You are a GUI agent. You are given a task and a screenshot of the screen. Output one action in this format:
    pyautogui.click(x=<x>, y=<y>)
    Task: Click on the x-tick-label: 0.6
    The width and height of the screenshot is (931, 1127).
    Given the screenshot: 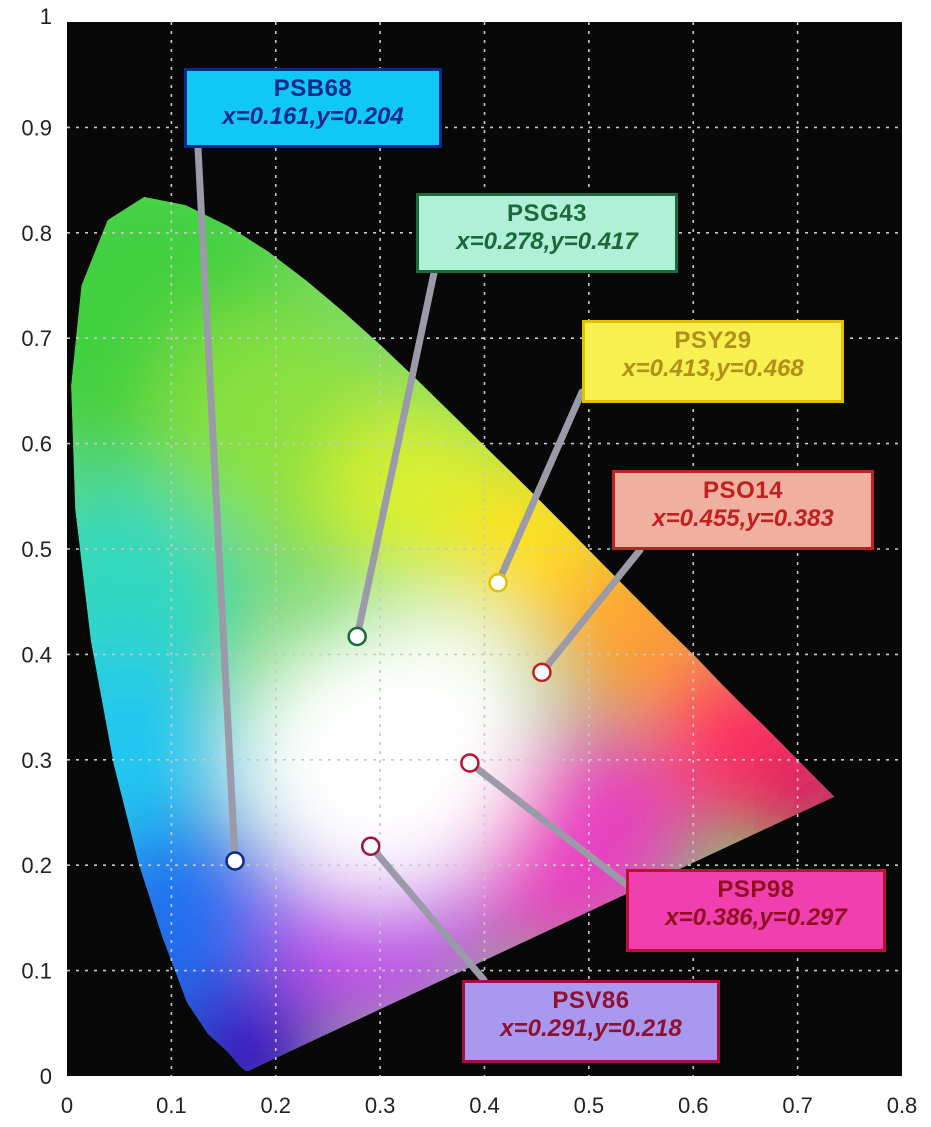 What is the action you would take?
    pyautogui.click(x=693, y=1105)
    